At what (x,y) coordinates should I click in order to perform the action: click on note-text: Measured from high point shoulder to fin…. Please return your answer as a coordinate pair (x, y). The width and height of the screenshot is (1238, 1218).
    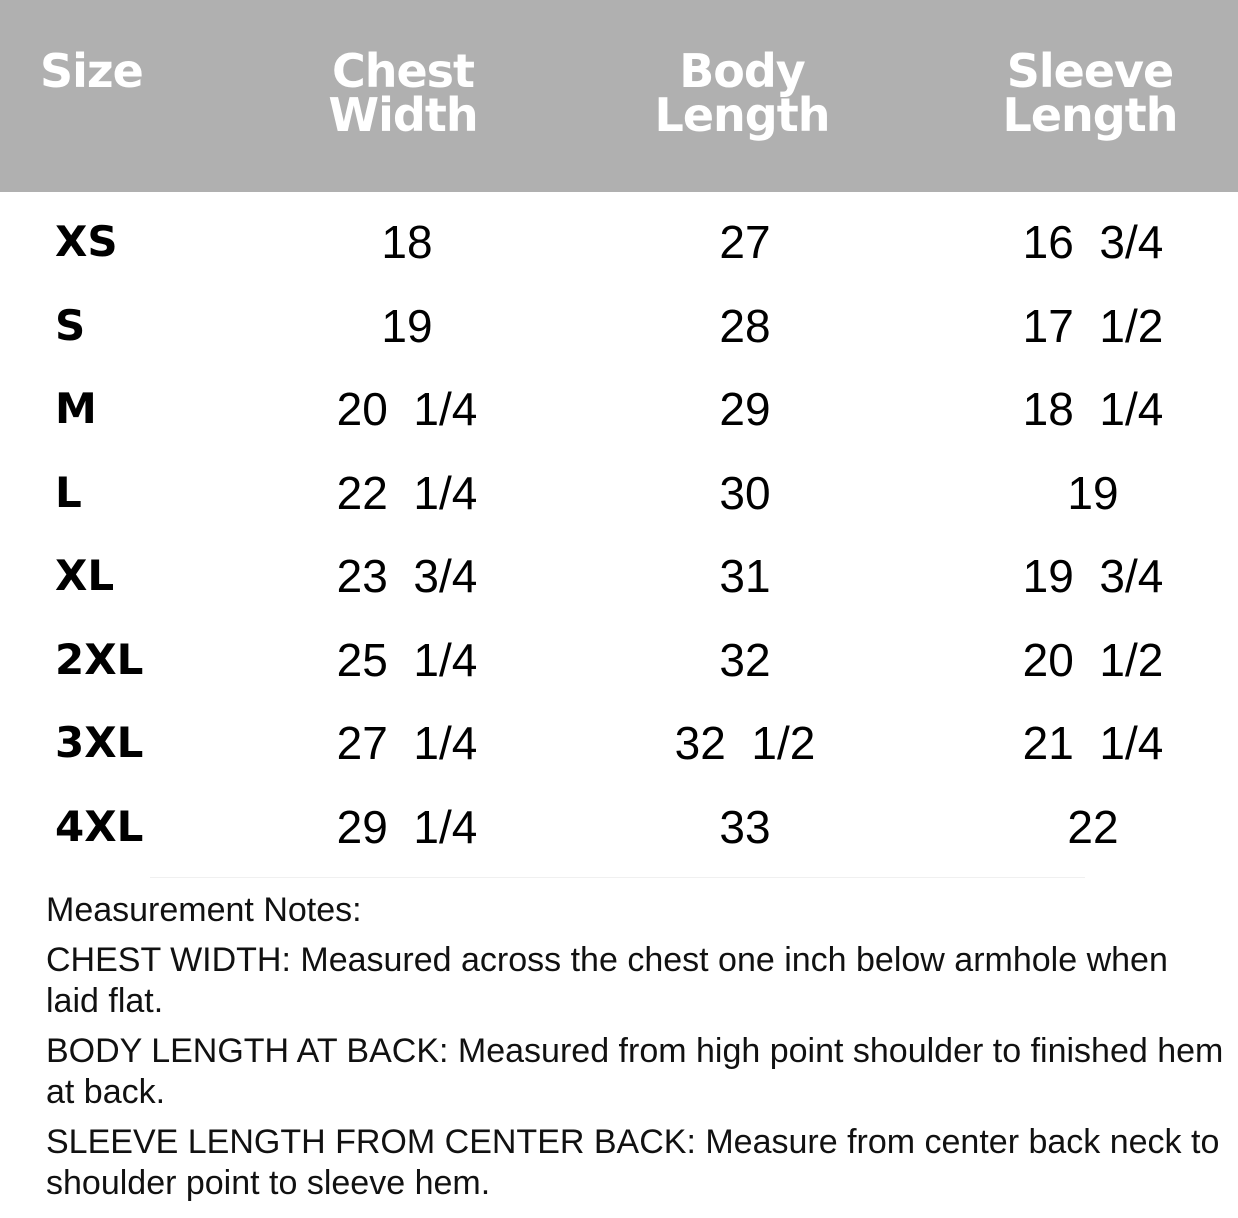
    Looking at the image, I should click on (635, 1071).